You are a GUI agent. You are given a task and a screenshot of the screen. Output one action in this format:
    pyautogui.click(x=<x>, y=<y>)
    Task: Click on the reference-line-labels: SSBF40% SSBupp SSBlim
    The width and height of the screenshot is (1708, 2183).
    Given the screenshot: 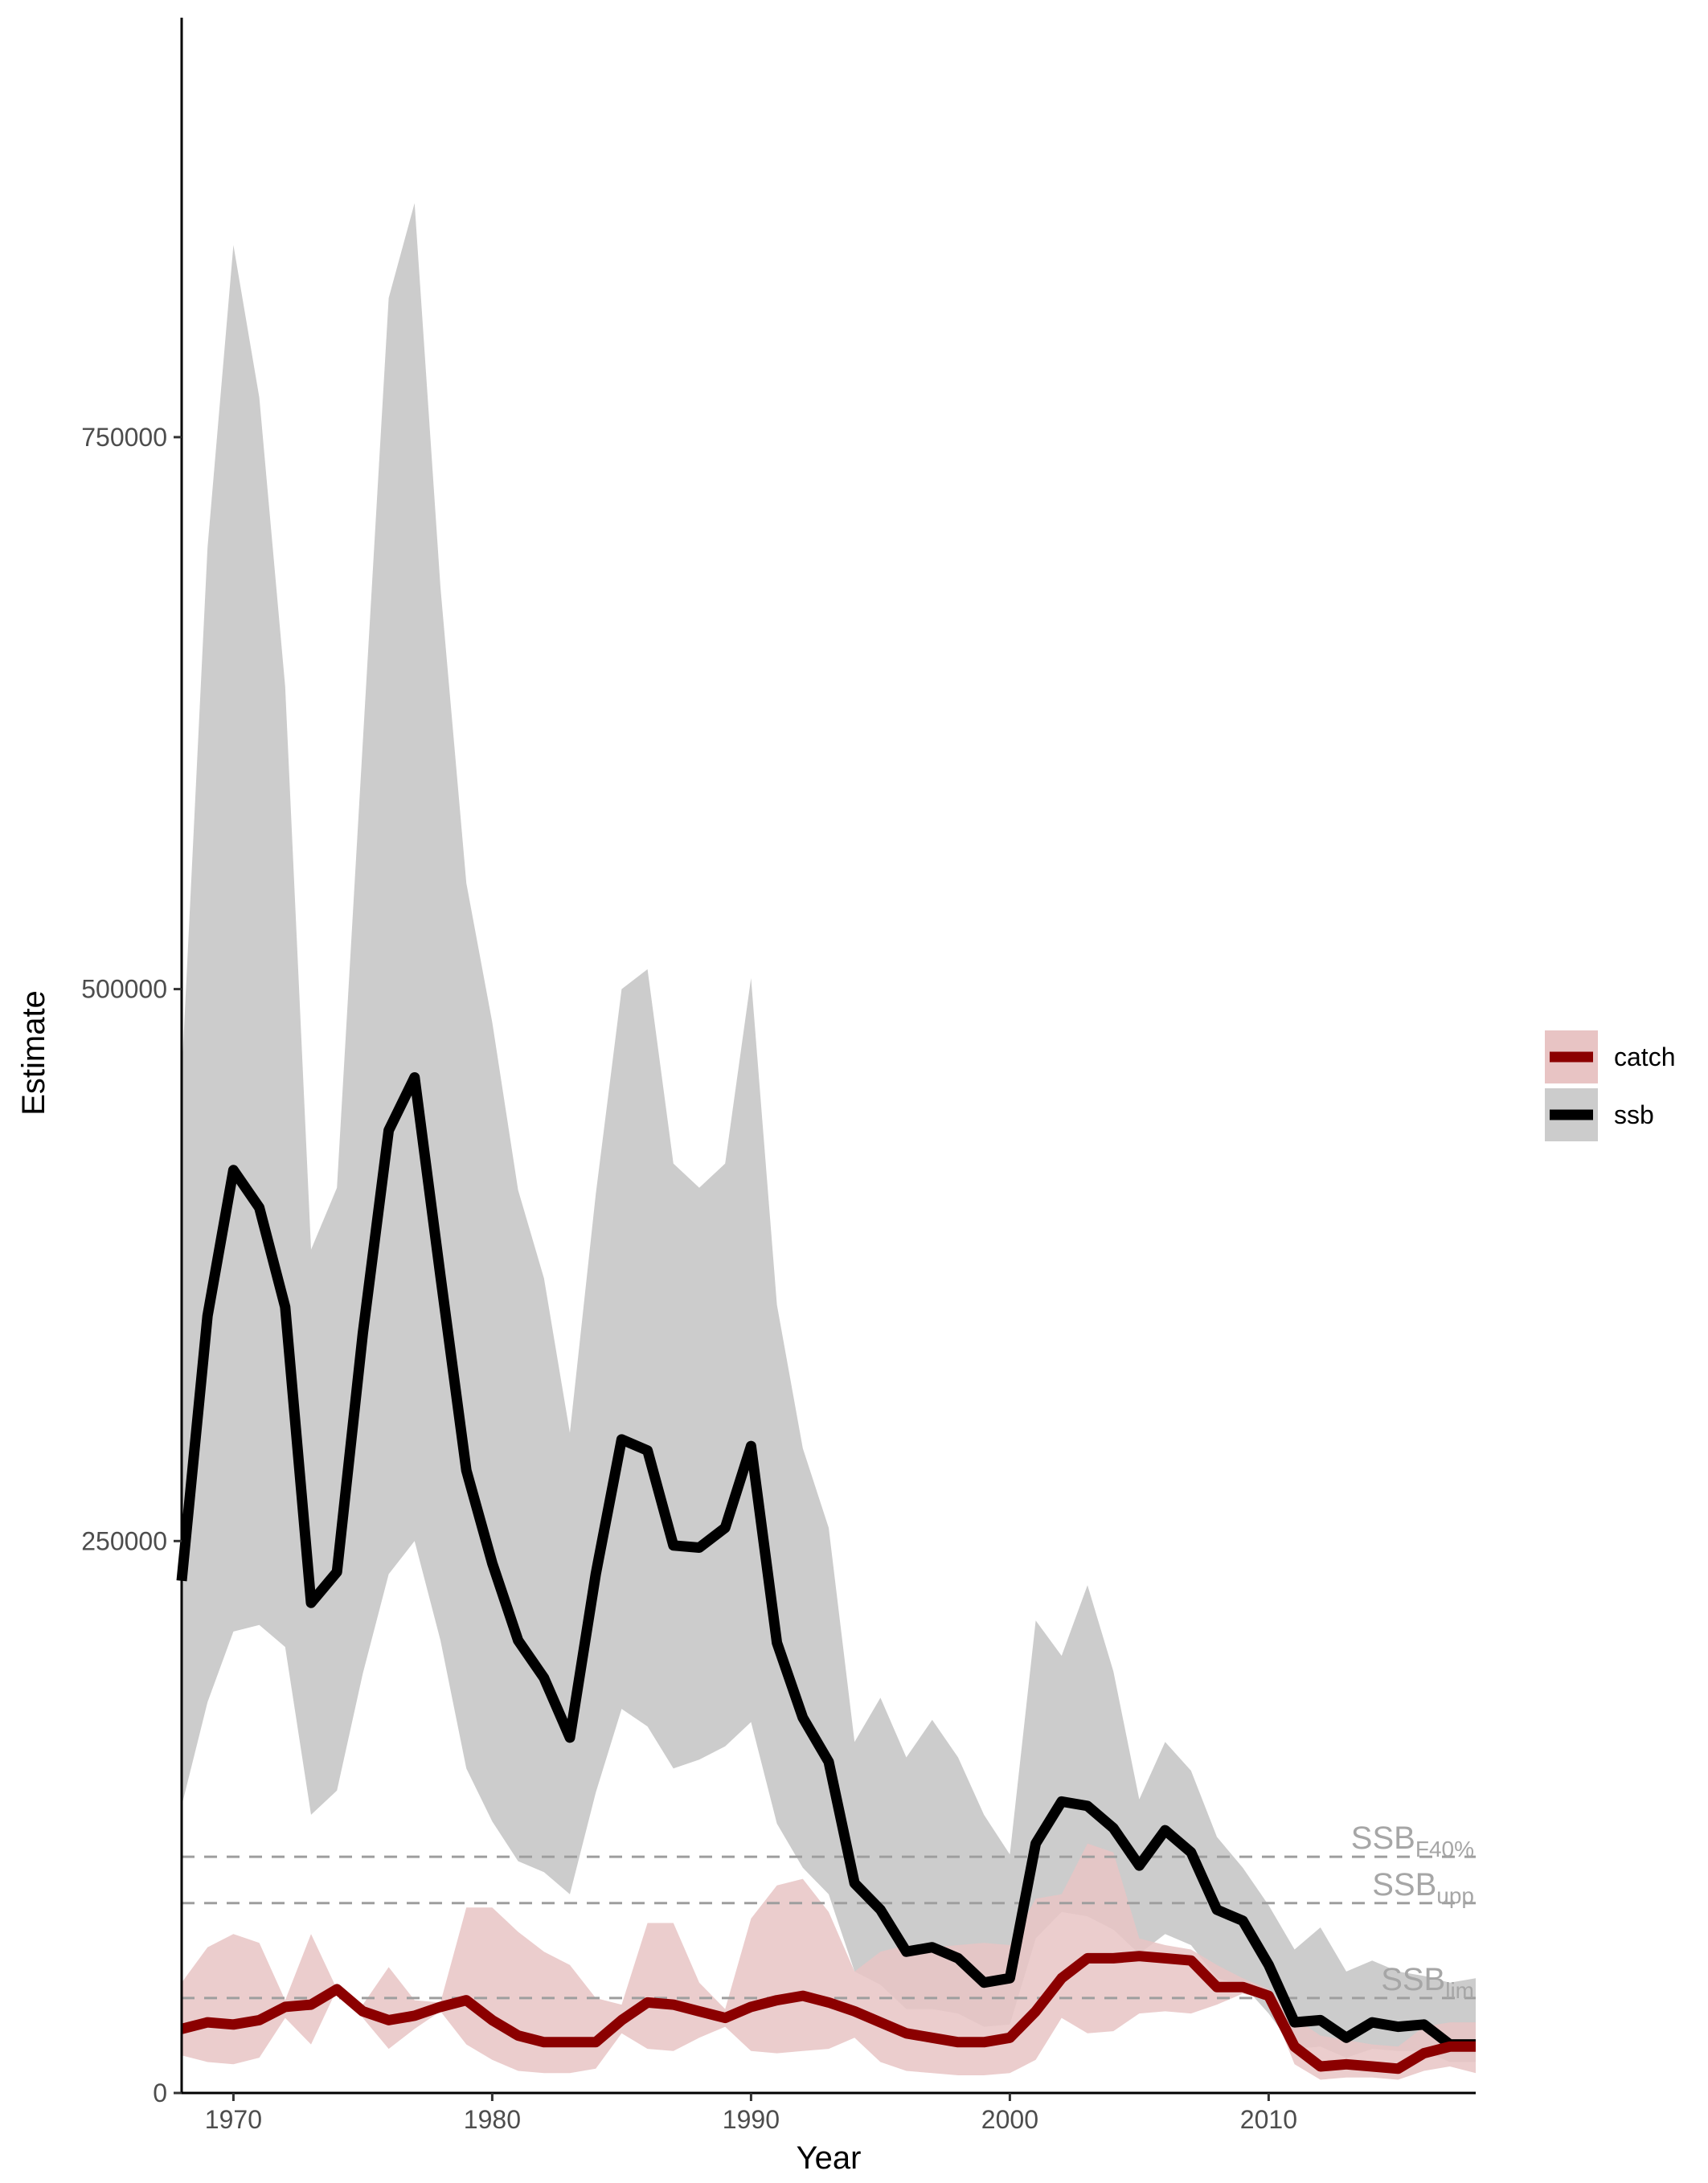 What is the action you would take?
    pyautogui.click(x=1413, y=1912)
    